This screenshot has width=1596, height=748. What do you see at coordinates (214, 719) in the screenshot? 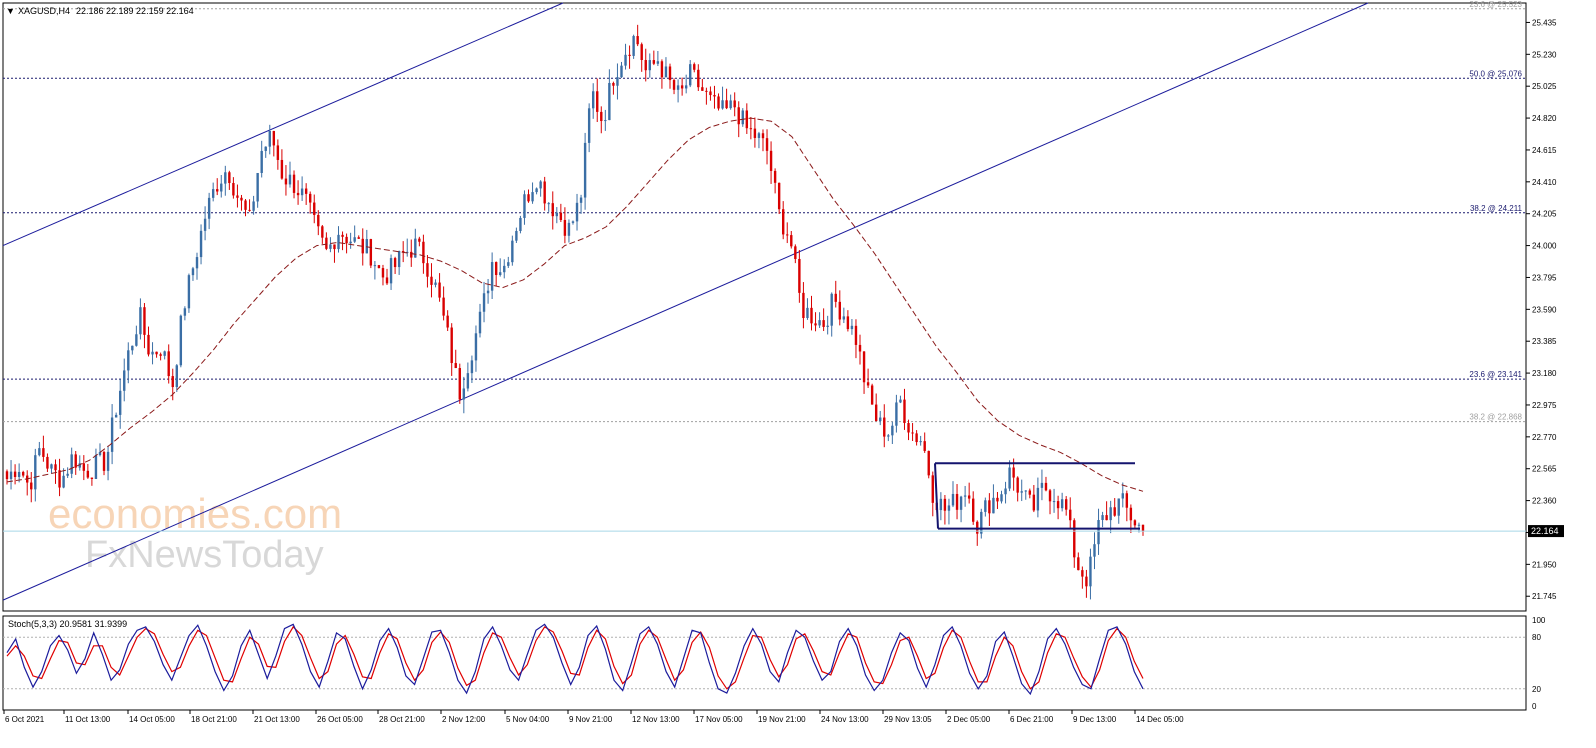
I see `x-tick-label: 18 Oct 21:00` at bounding box center [214, 719].